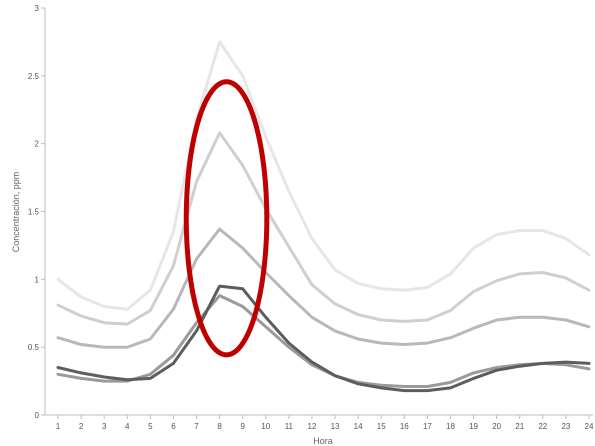  What do you see at coordinates (542, 426) in the screenshot?
I see `x-tick-label: 22` at bounding box center [542, 426].